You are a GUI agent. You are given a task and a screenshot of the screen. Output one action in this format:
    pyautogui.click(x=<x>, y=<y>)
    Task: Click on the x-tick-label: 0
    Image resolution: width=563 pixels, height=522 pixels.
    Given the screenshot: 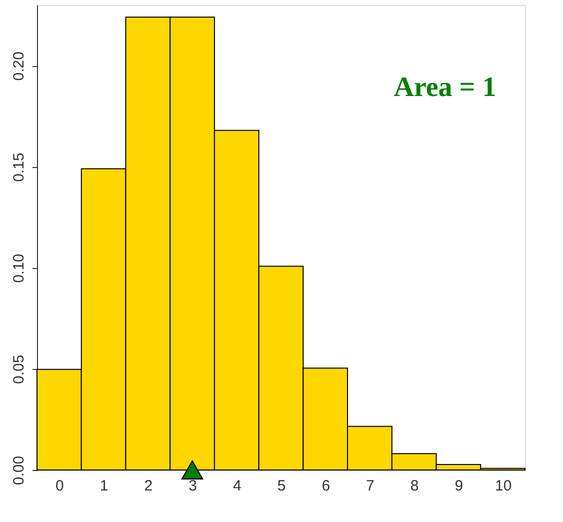 What is the action you would take?
    pyautogui.click(x=60, y=486)
    